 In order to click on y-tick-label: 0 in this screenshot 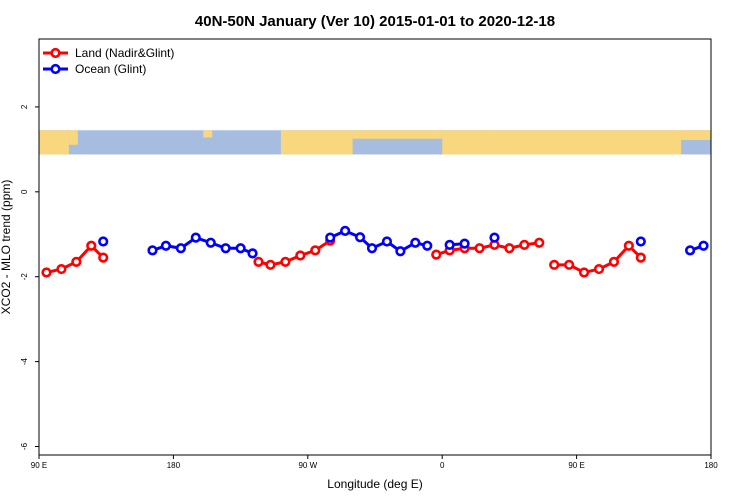, I will do `click(24, 191)`.